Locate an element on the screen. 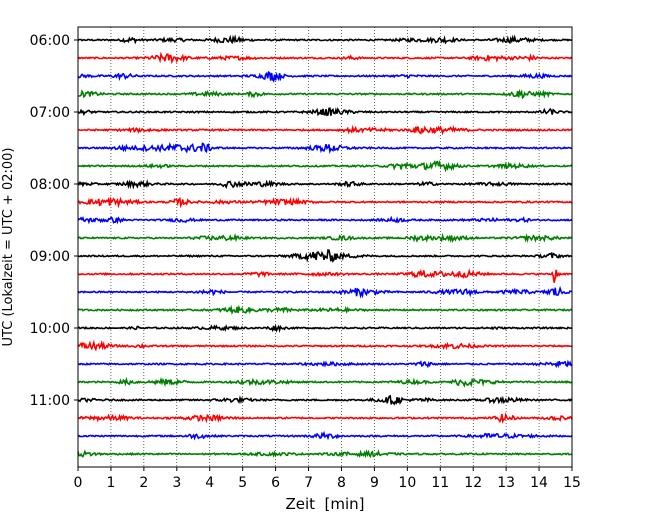 The image size is (650, 525). x-tick-label: 2 is located at coordinates (143, 483).